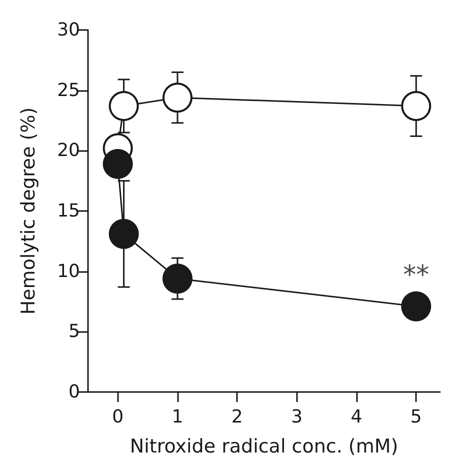 Image resolution: width=473 pixels, height=475 pixels. Describe the element at coordinates (29, 211) in the screenshot. I see `y-axis-title: Hemolytic degree (%)` at that location.